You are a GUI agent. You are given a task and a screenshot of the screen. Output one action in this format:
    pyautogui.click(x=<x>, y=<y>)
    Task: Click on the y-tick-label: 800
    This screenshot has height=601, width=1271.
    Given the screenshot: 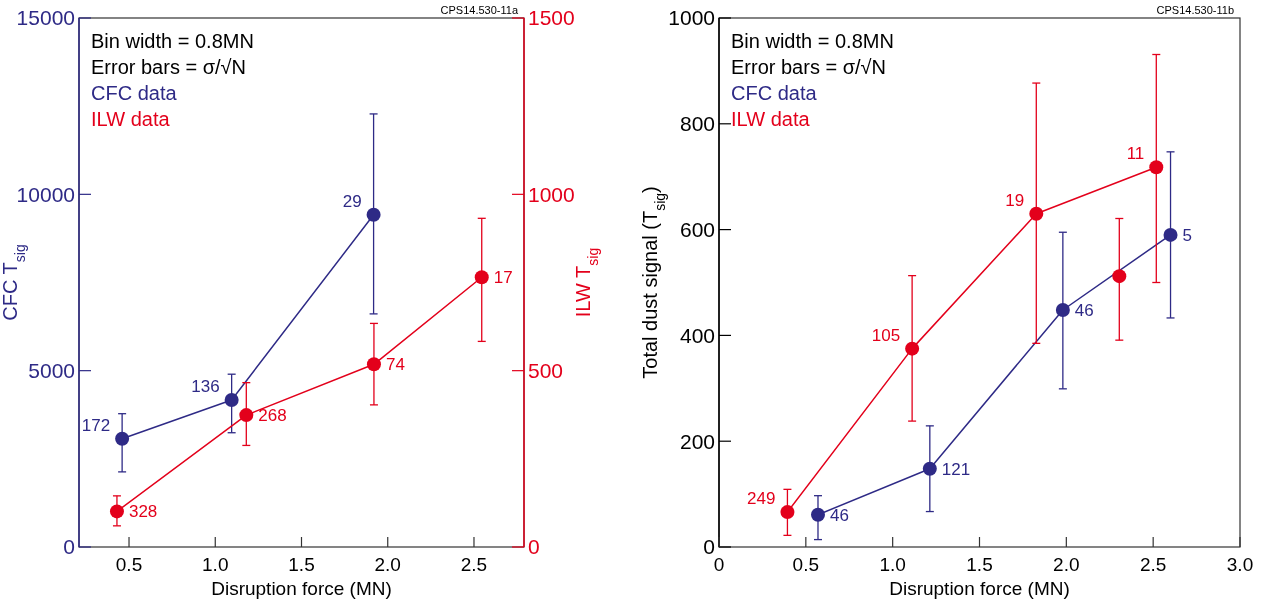 What is the action you would take?
    pyautogui.click(x=697, y=124)
    